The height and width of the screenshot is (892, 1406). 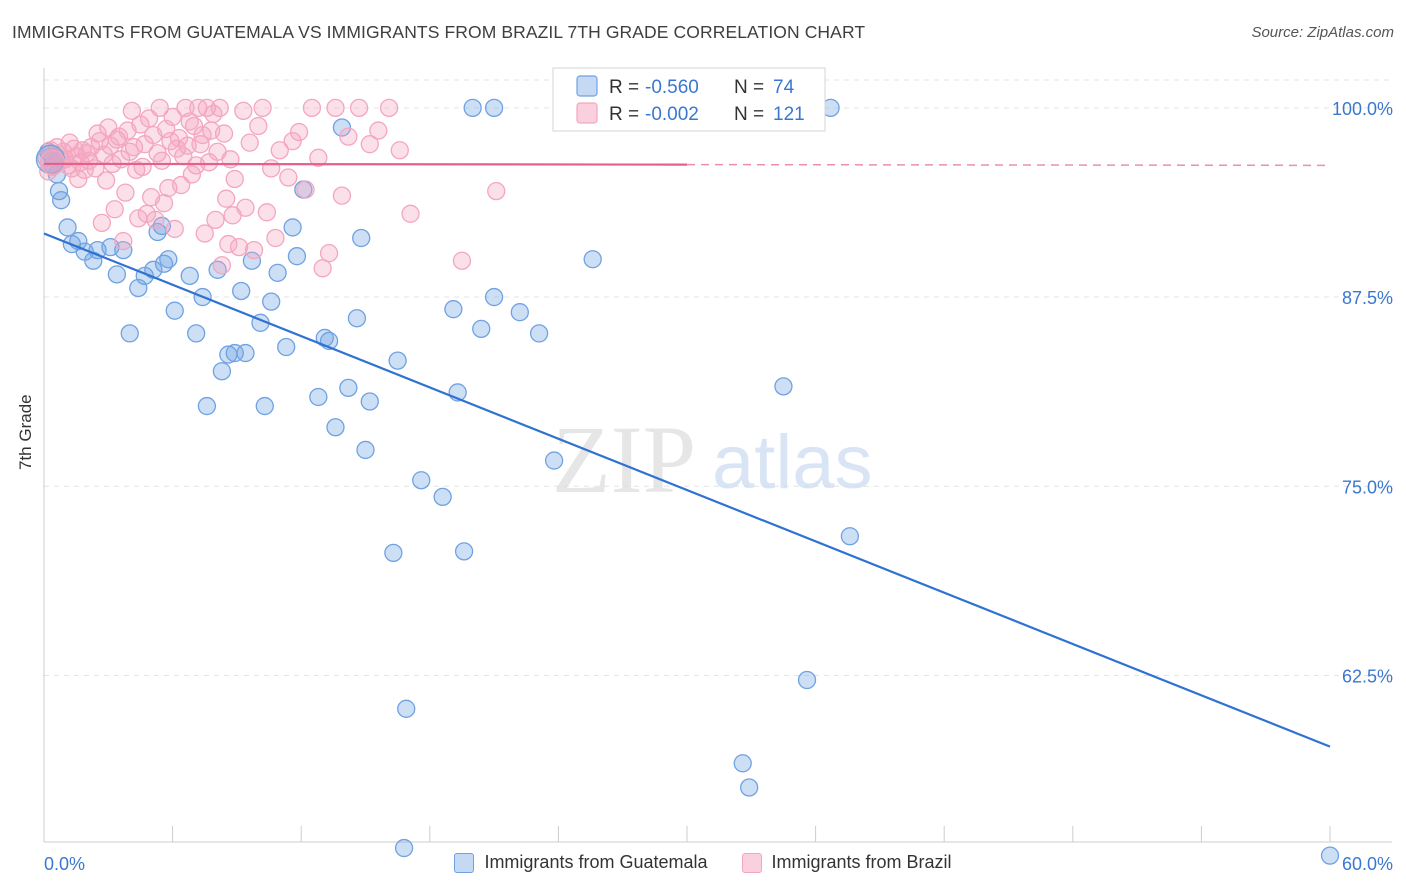 What do you see at coordinates (25, 432) in the screenshot?
I see `y-axis-label: 7th Grade` at bounding box center [25, 432].